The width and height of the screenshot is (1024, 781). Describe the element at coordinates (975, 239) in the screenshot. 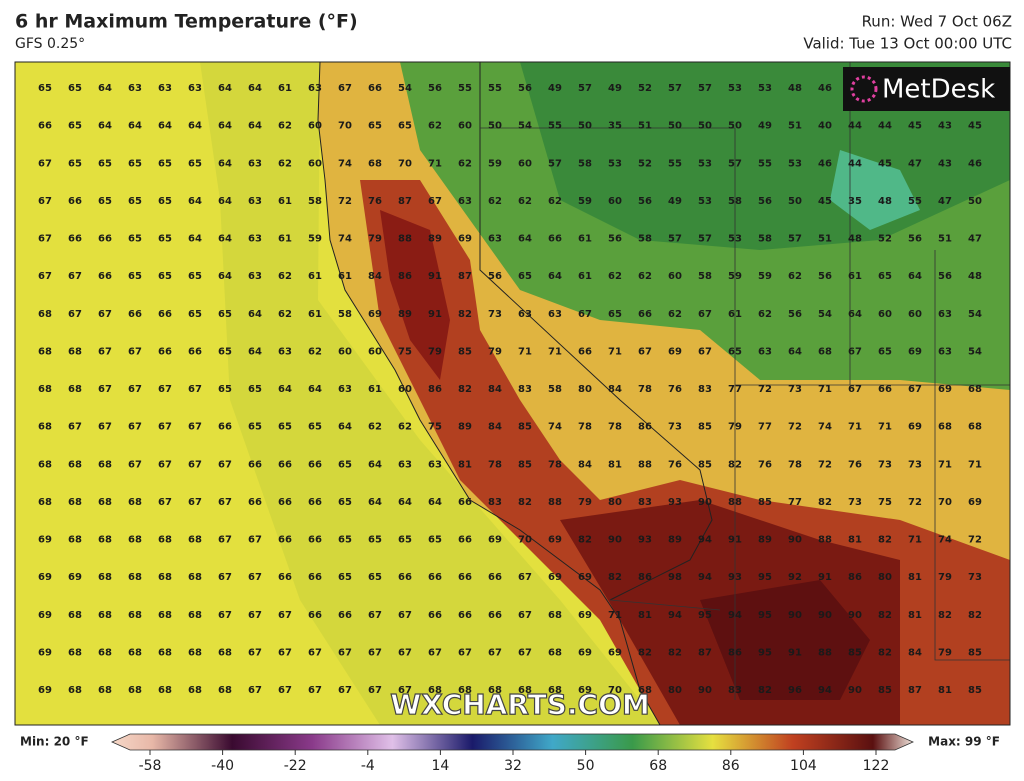

I see `grid-value: 47` at that location.